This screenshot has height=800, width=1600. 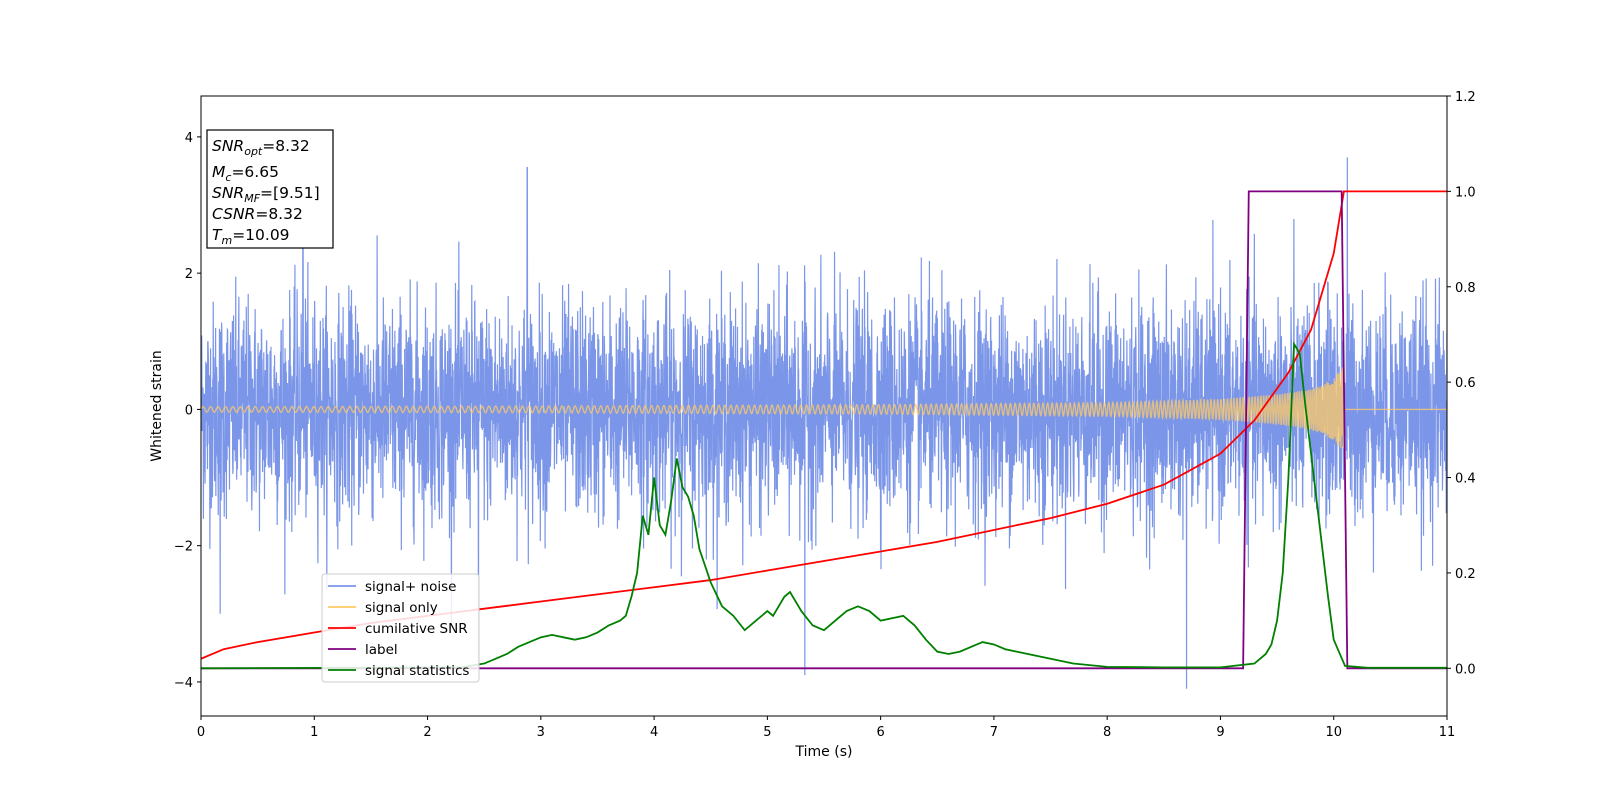 What do you see at coordinates (261, 147) in the screenshot?
I see `stats-row: SNRopt=8.32` at bounding box center [261, 147].